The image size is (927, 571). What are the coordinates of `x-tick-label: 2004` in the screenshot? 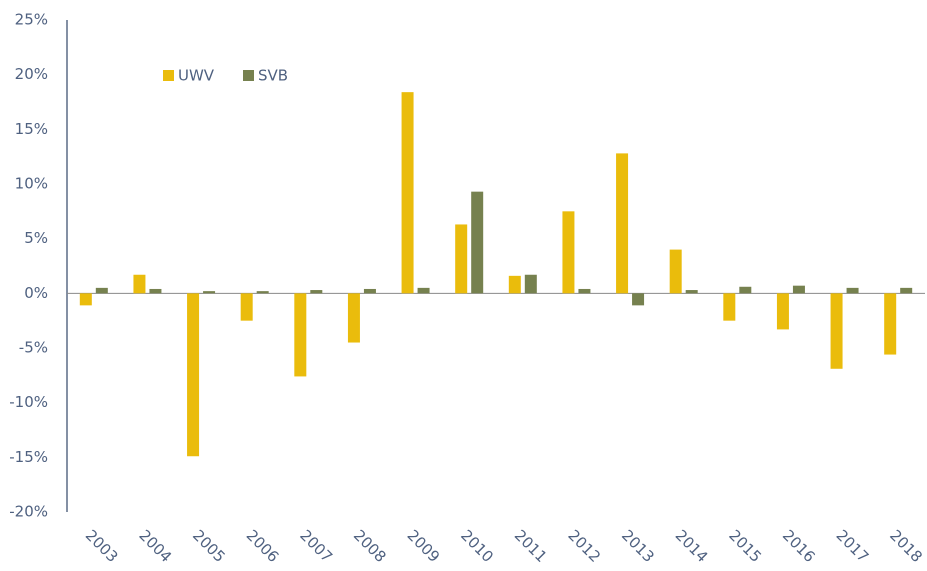 It's located at (155, 546).